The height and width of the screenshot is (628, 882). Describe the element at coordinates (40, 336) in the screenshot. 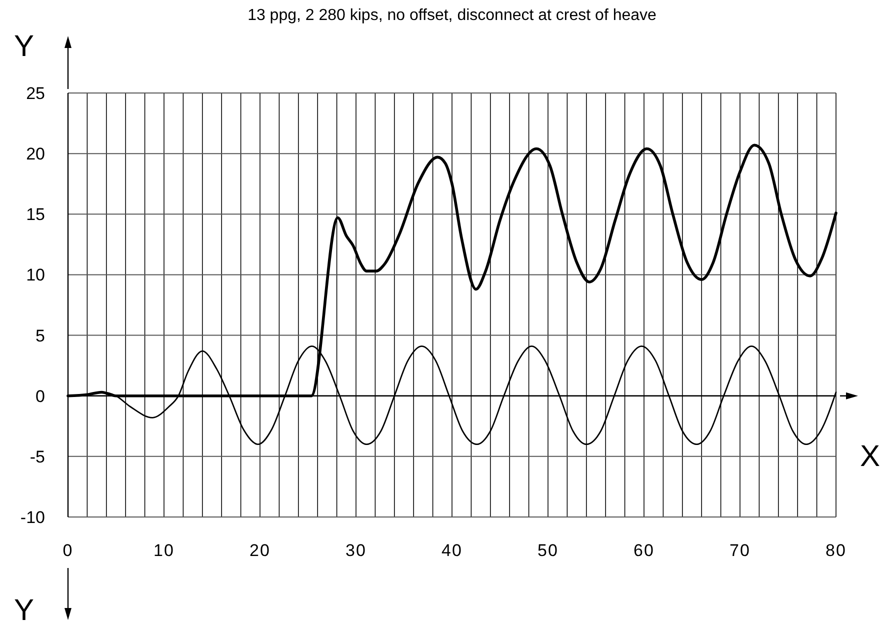

I see `y-tick-label: 5` at that location.